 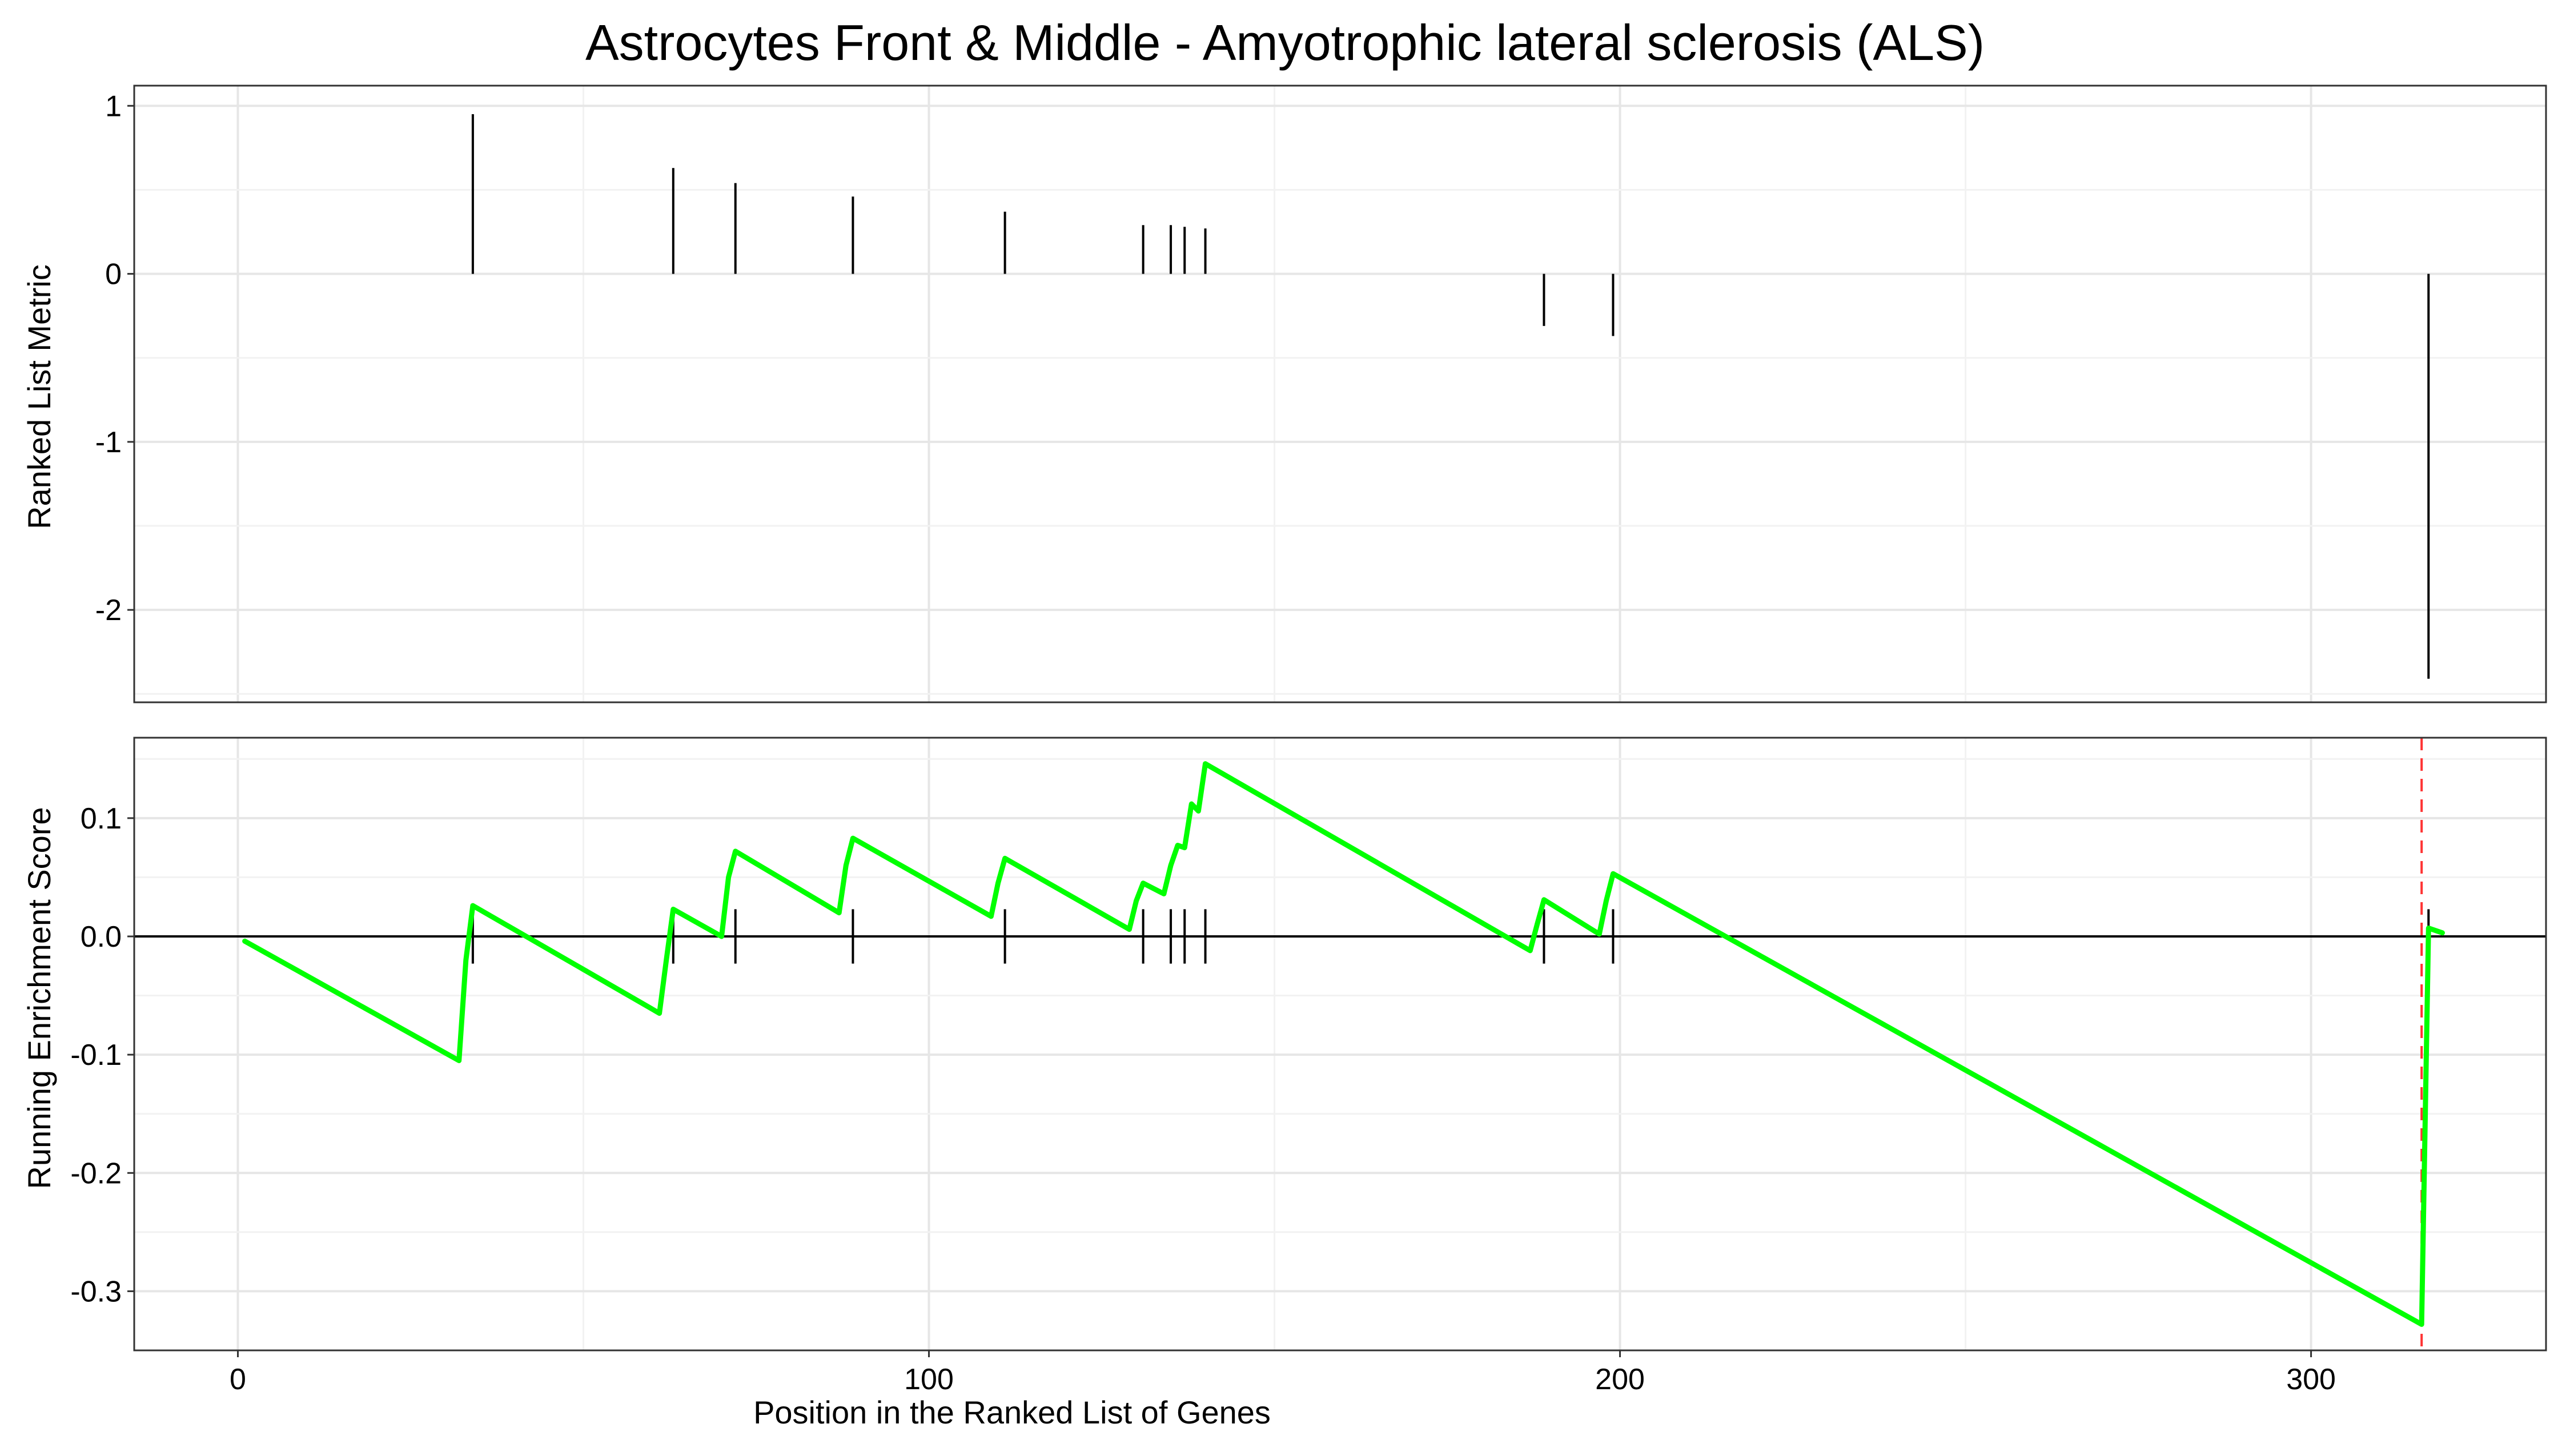 I want to click on x-tick-label: 200, so click(x=1620, y=1379).